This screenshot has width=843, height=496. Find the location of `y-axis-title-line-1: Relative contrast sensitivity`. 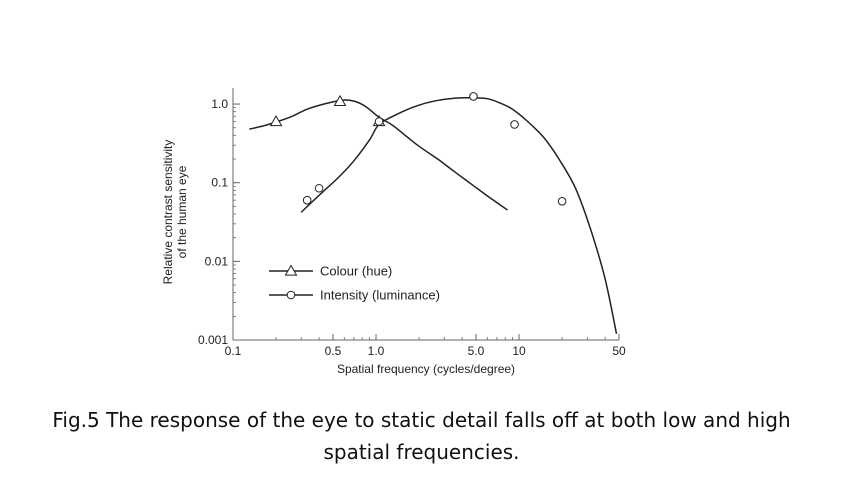

y-axis-title-line-1: Relative contrast sensitivity is located at coordinates (168, 212).